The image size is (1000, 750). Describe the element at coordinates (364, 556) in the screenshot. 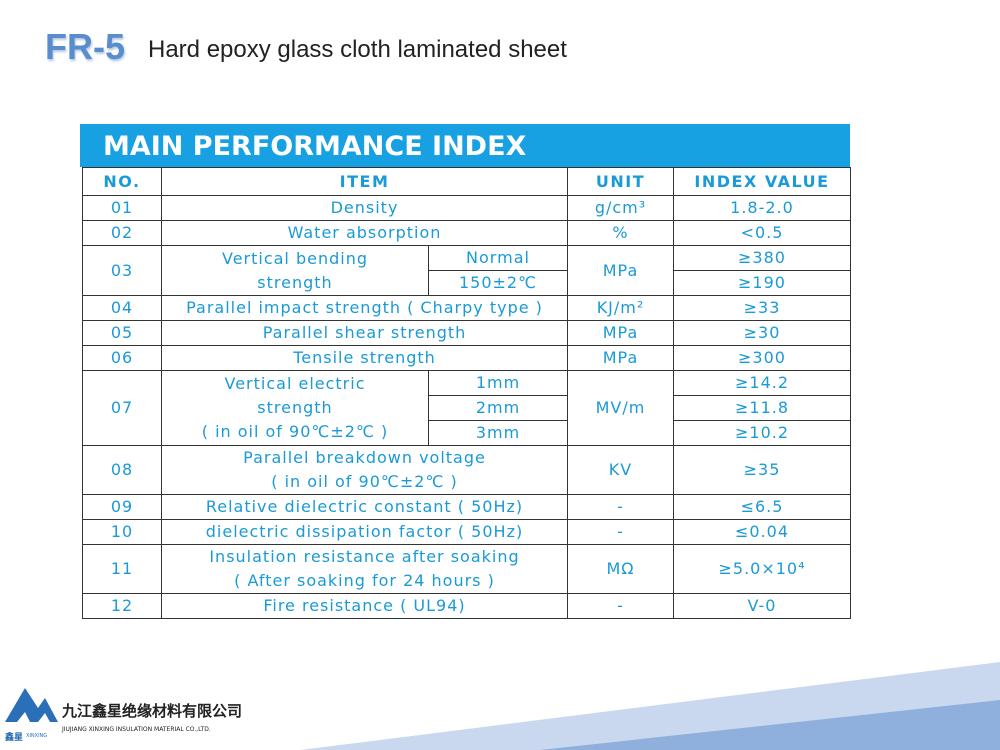

I see `text-line: Insulation resistance after soaking` at that location.